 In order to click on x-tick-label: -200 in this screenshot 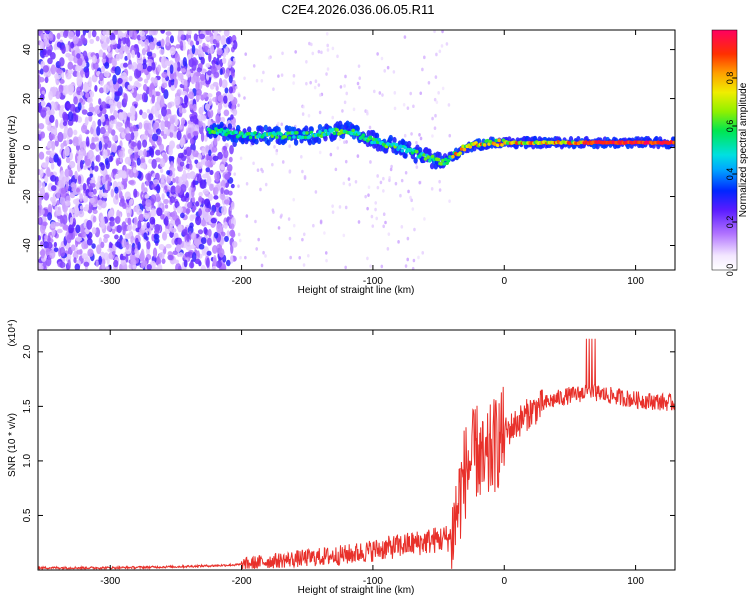, I will do `click(242, 281)`.